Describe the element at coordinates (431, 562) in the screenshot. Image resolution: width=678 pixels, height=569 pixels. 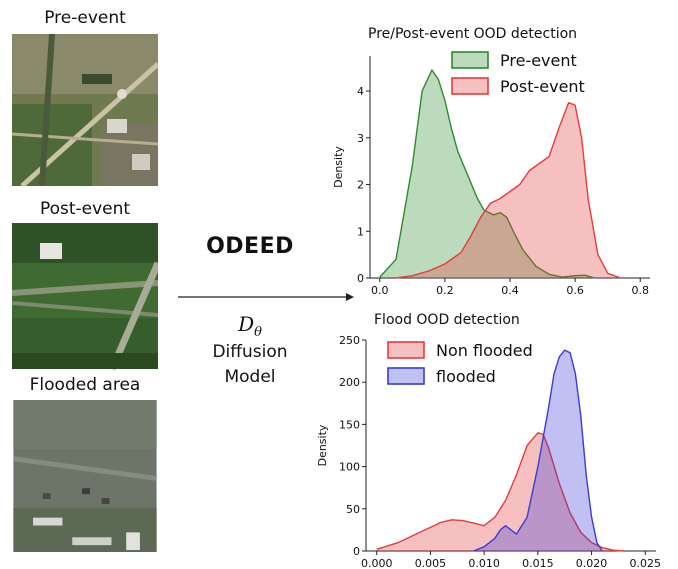
I see `x-tick-label: 0.005` at that location.